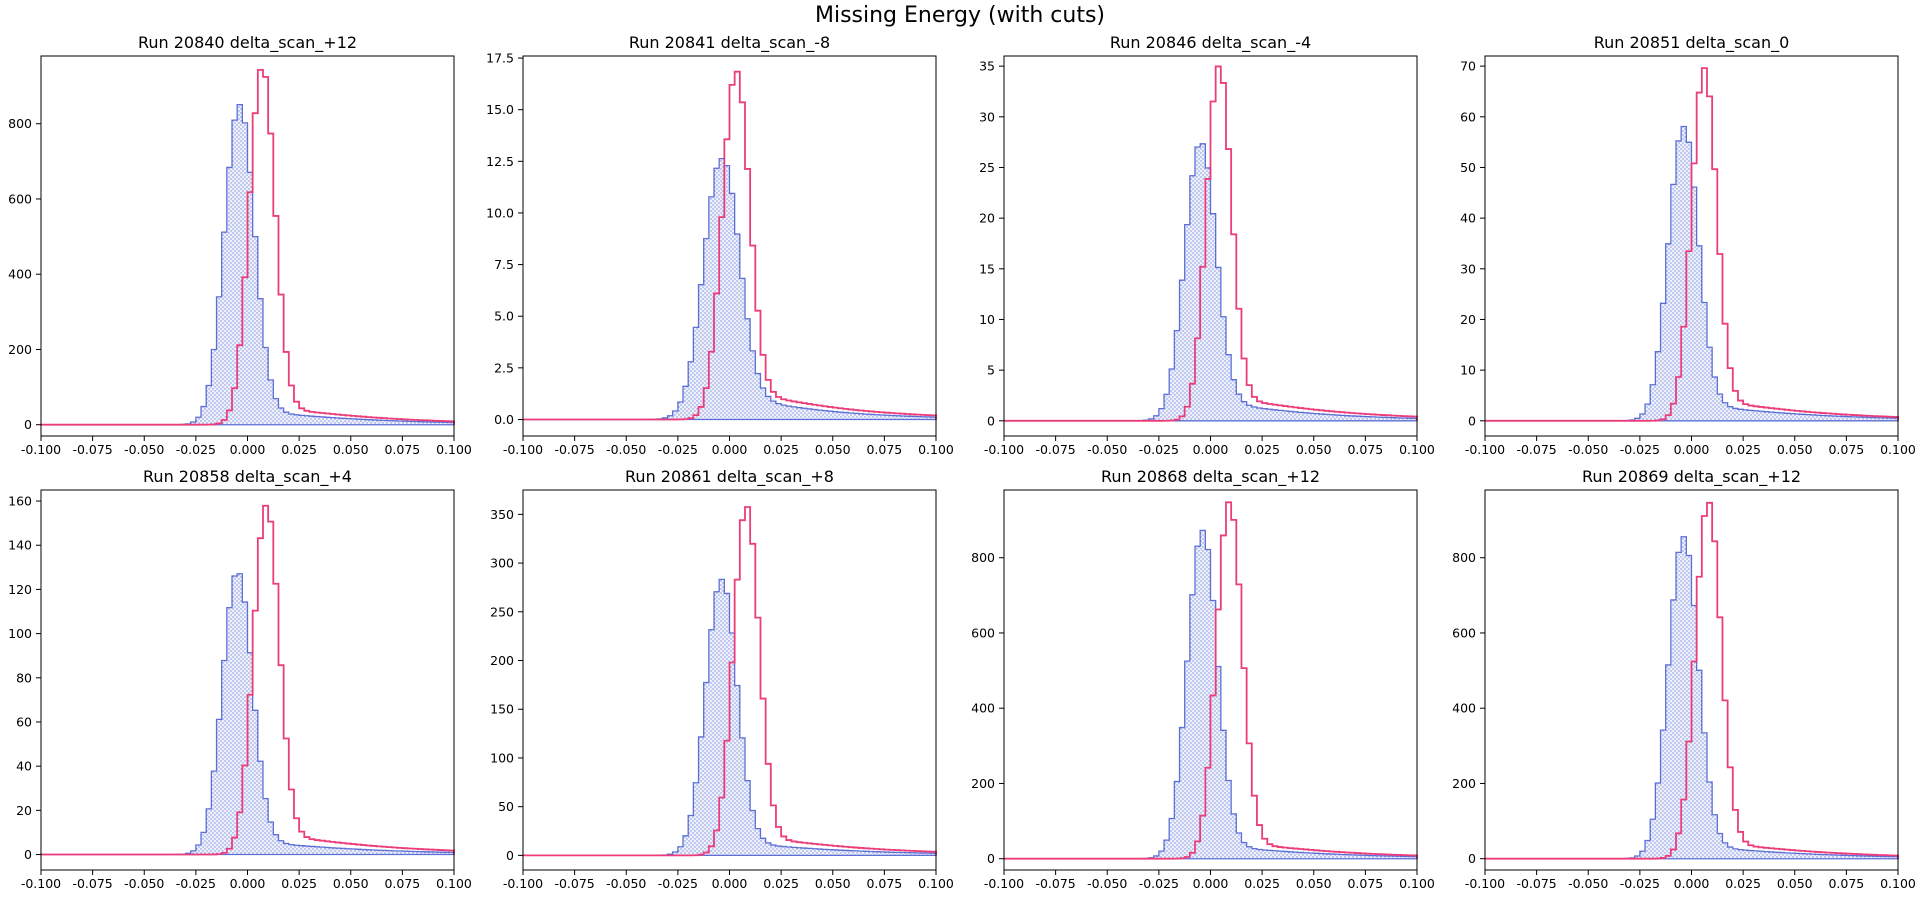  I want to click on subplot-title: Run 20840 delta_scan_+12, so click(247, 43).